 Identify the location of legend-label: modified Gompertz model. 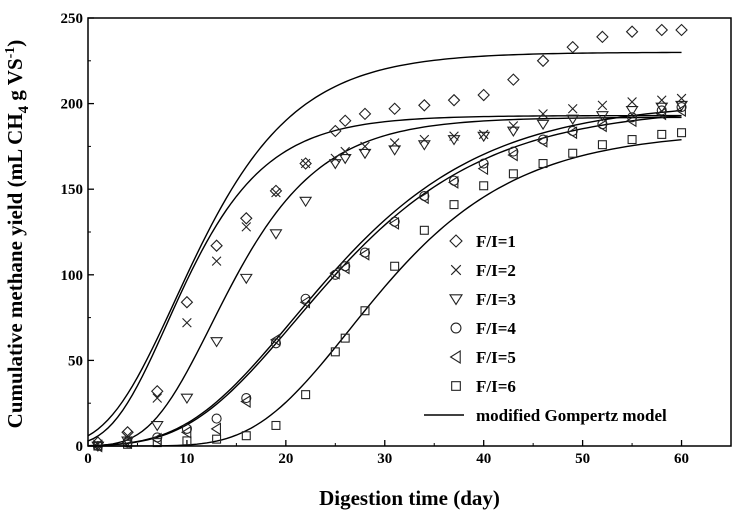
(571, 415).